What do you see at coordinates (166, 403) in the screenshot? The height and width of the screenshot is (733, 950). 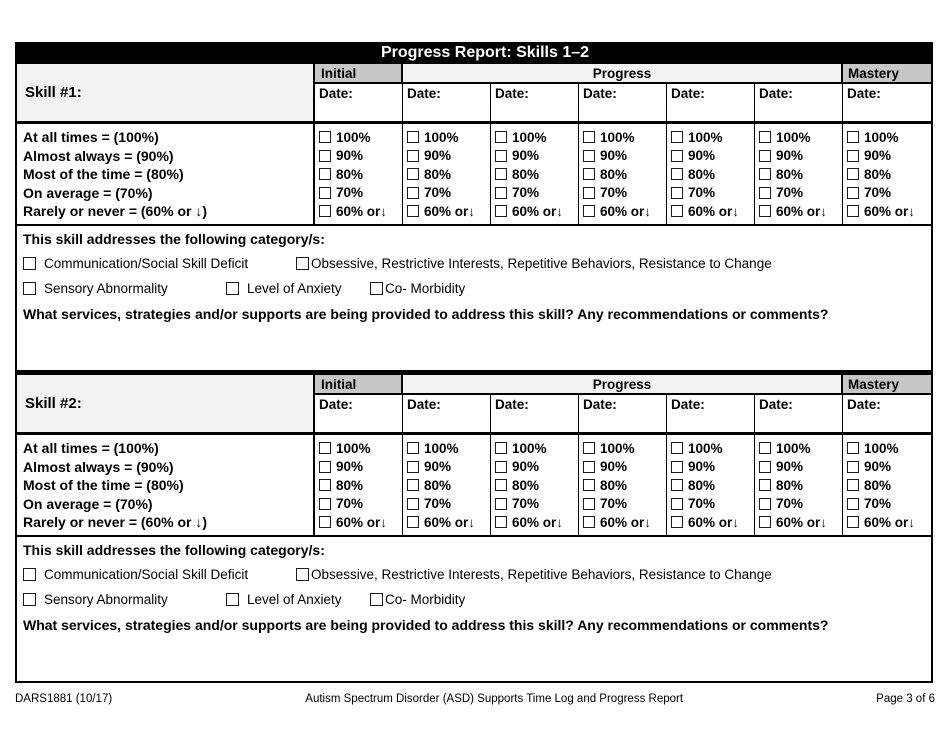 I see `skill-2-name-field: Skill #2:` at bounding box center [166, 403].